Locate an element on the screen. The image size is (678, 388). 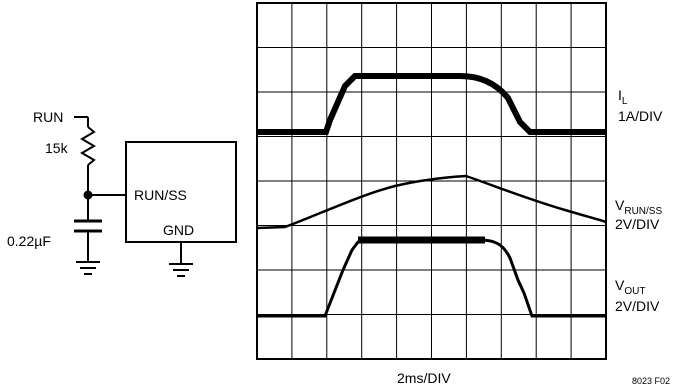
il-scale: 1A/DIV is located at coordinates (640, 116).